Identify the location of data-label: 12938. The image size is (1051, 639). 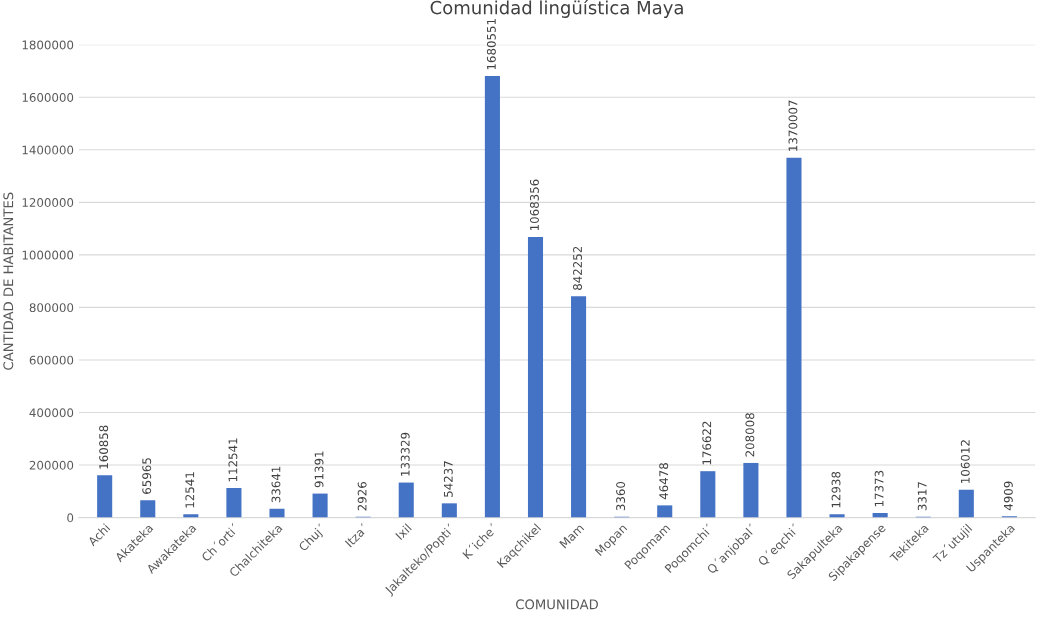
(836, 489).